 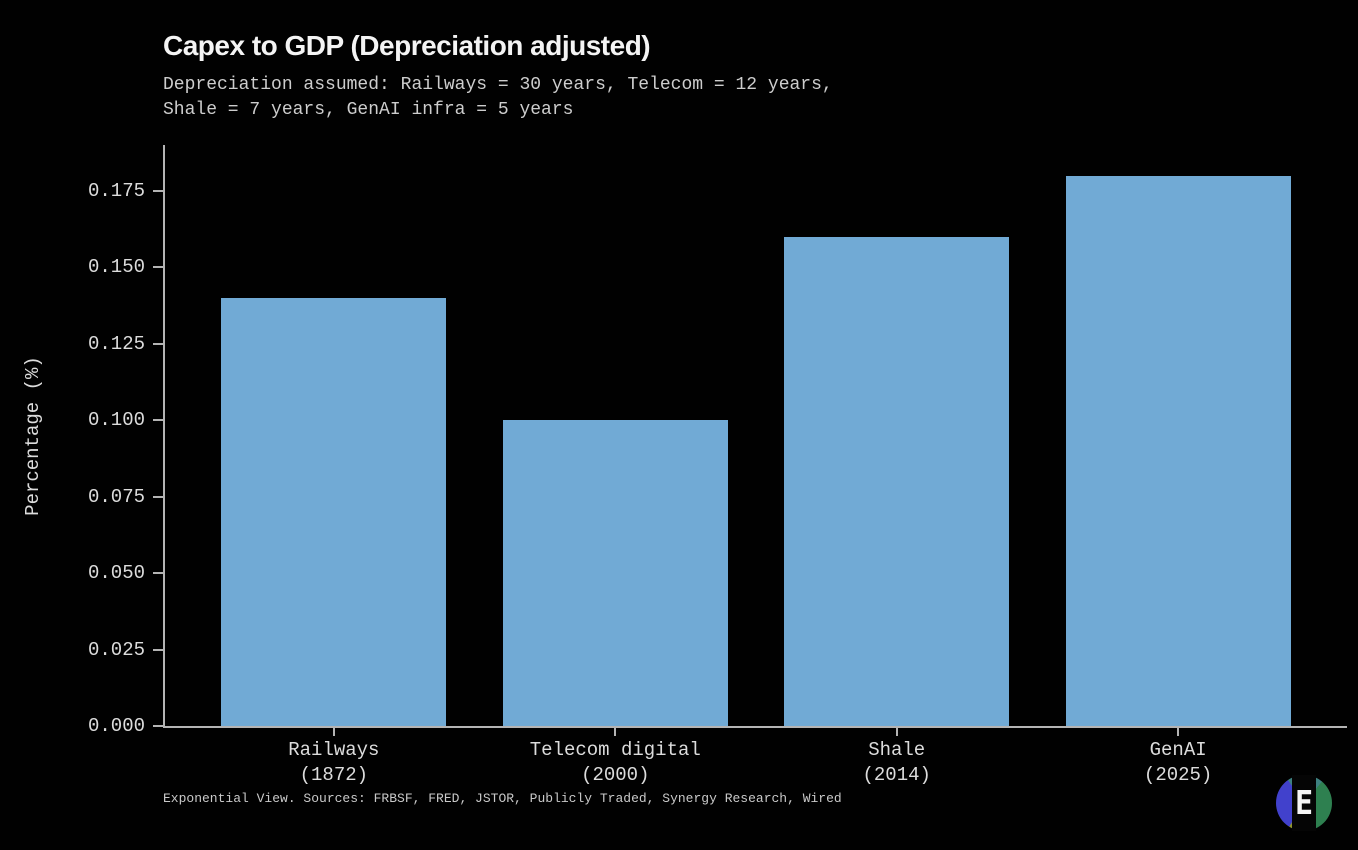 I want to click on x-tick-label: Shale (2014), so click(x=896, y=762).